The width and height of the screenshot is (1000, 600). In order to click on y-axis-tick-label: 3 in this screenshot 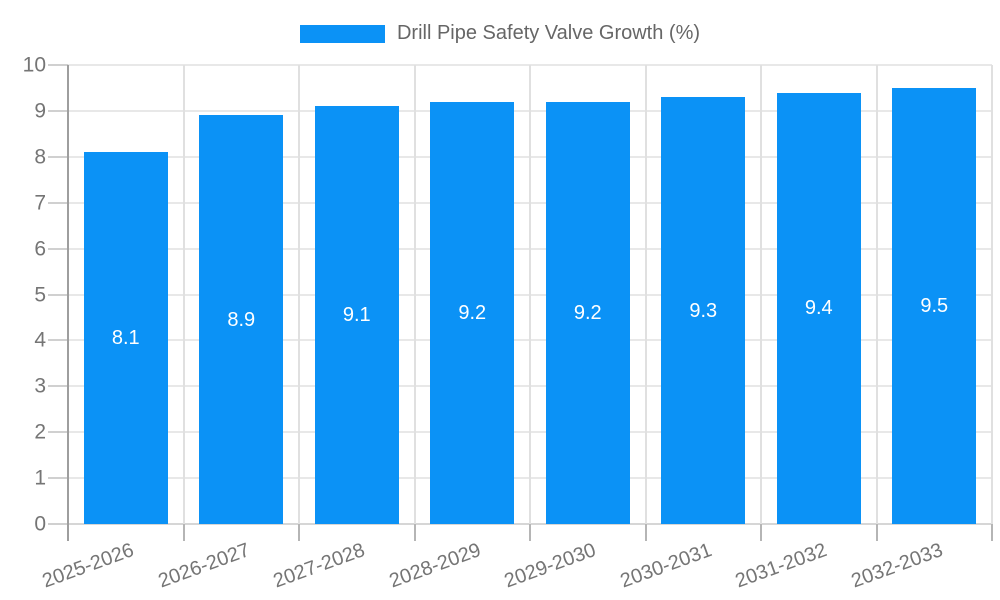, I will do `click(40, 386)`.